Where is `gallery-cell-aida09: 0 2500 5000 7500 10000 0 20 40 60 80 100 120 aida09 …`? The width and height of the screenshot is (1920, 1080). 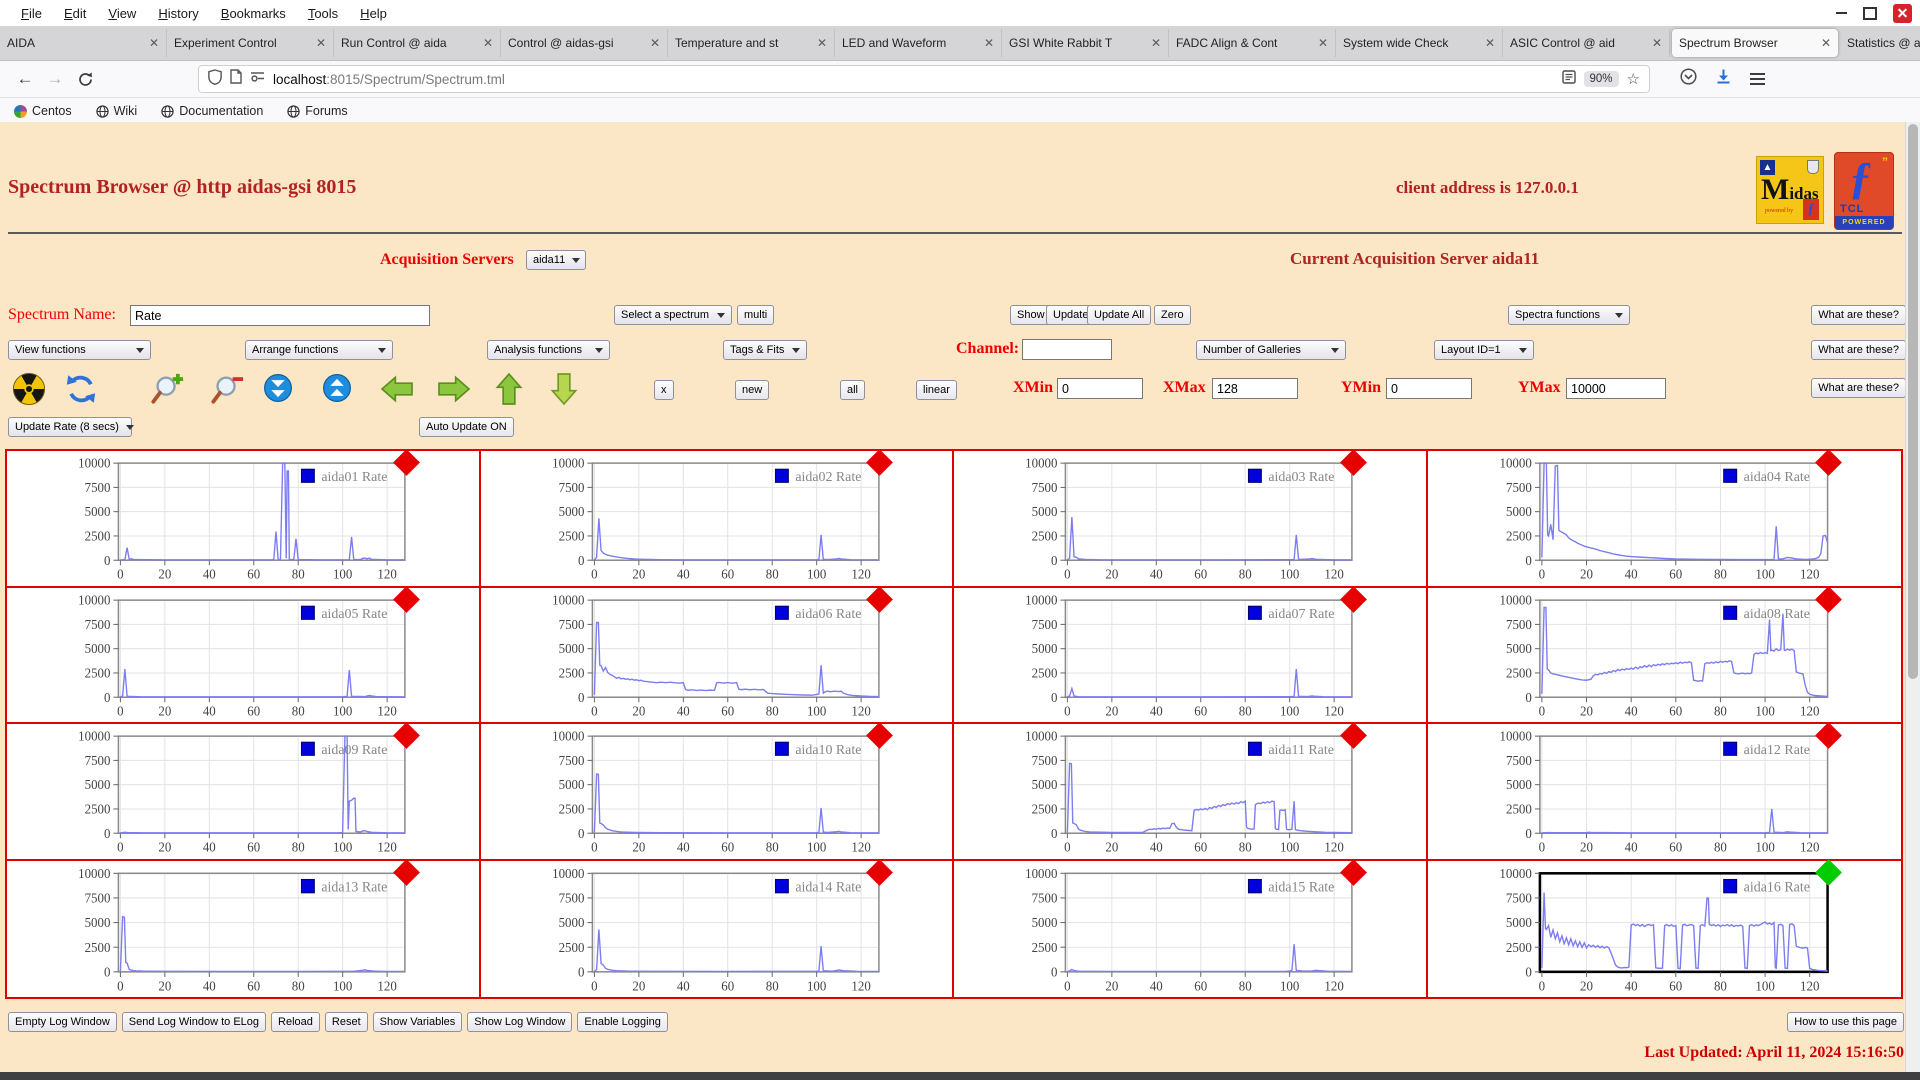
gallery-cell-aida09: 0 2500 5000 7500 10000 0 20 40 60 80 100 120 aida09 … is located at coordinates (244, 791).